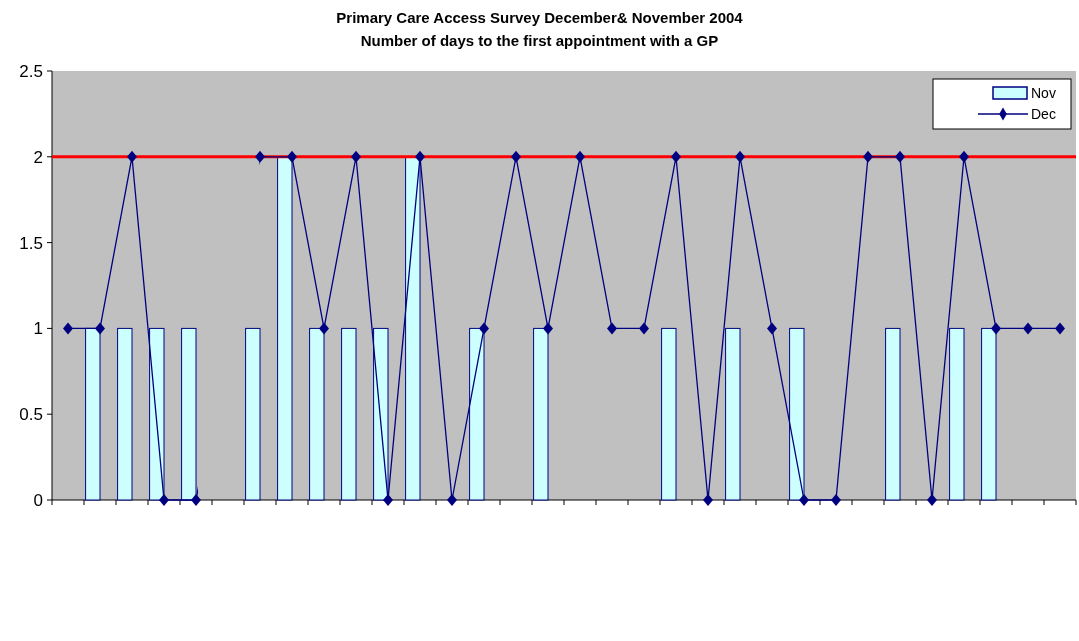 The height and width of the screenshot is (641, 1079). I want to click on y-tick-label: 0, so click(38, 500).